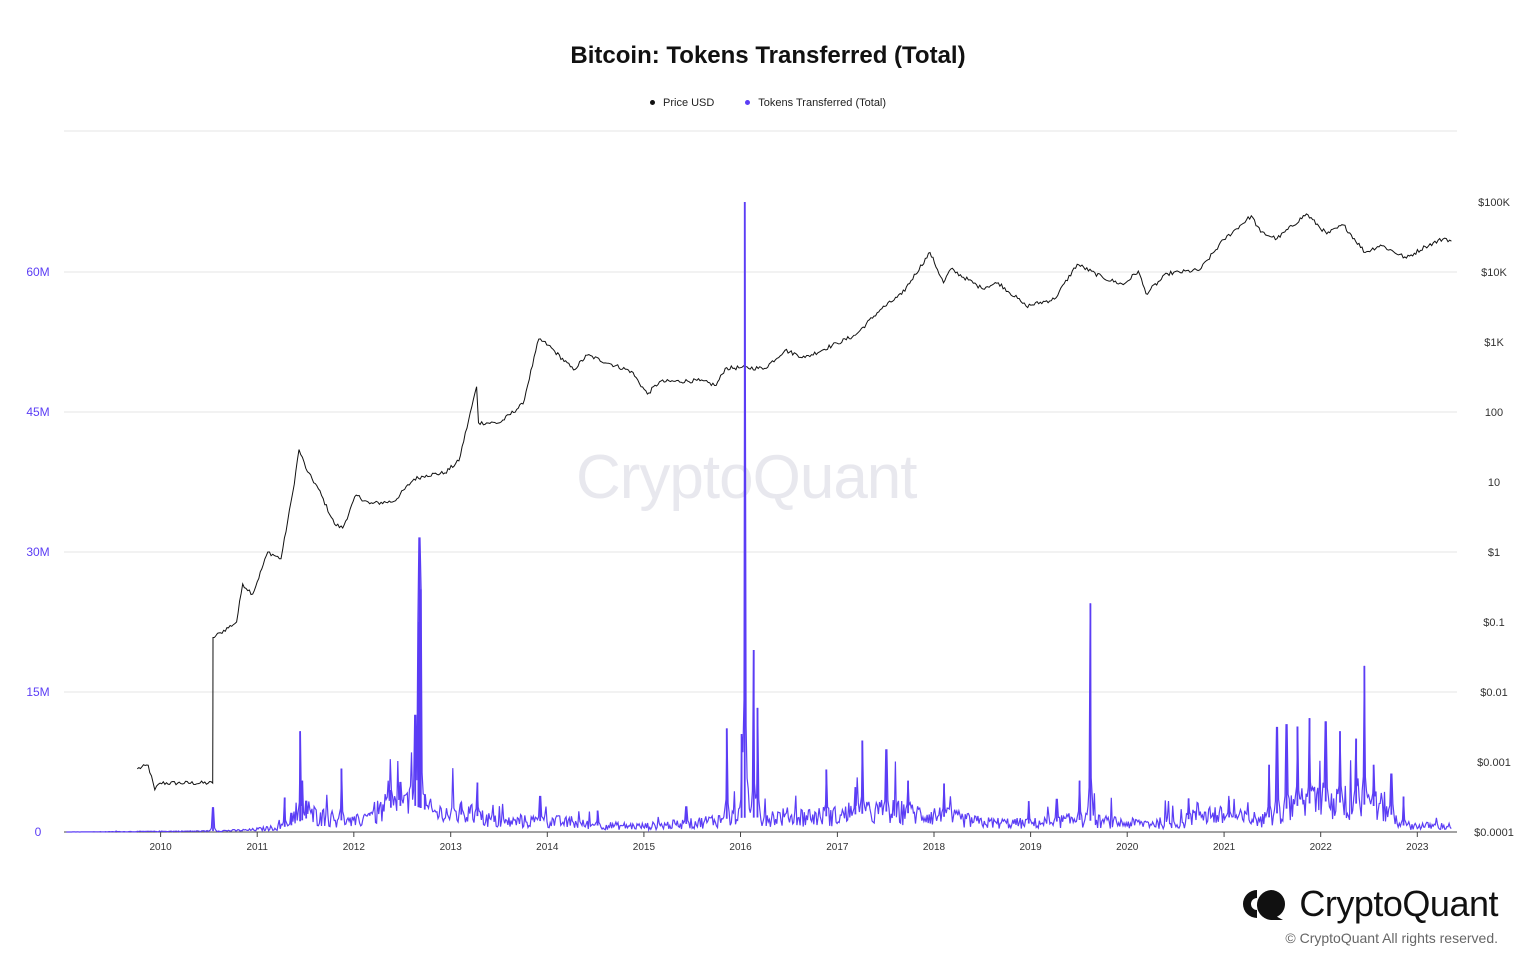  I want to click on y-right-tick-label: $0.01, so click(1494, 693).